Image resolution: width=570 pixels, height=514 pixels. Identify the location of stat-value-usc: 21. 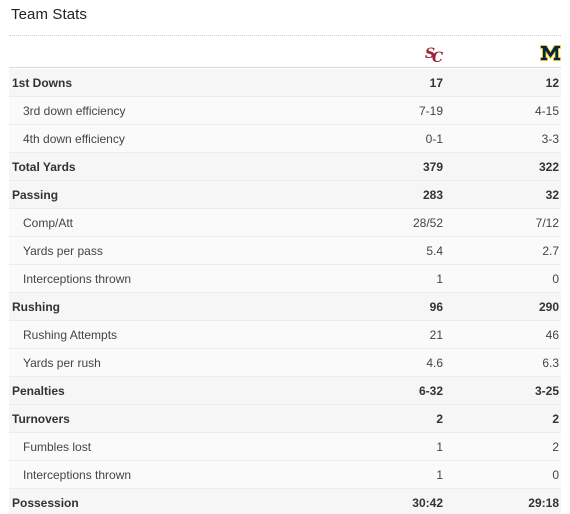
(436, 334).